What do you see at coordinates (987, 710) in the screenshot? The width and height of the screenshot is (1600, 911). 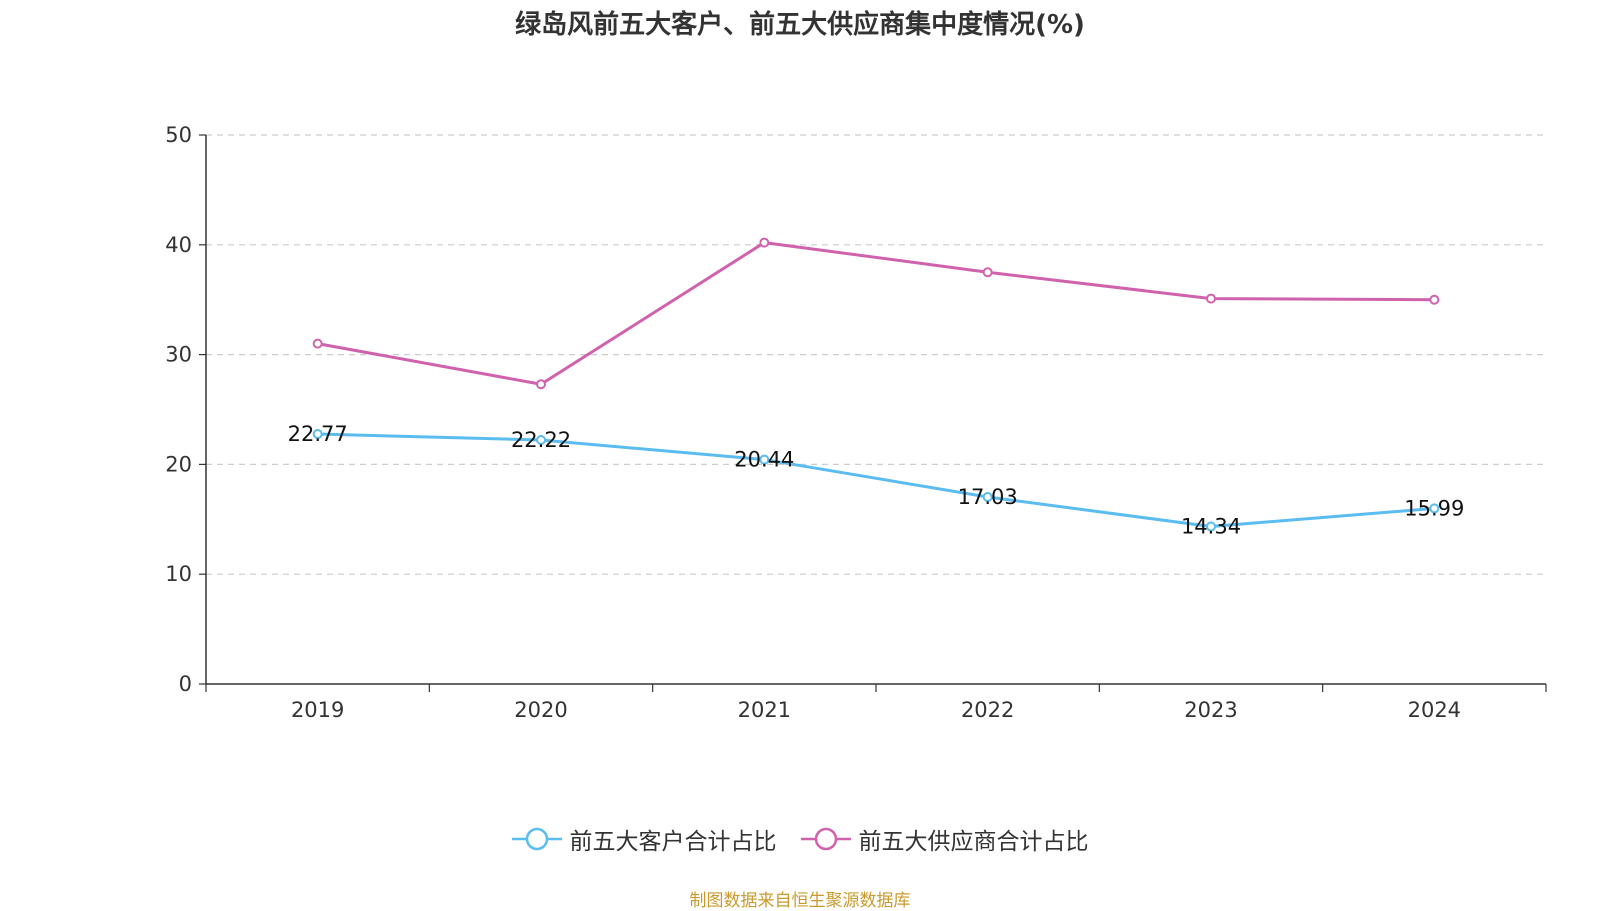 I see `x-tick-label-2022: 2022` at bounding box center [987, 710].